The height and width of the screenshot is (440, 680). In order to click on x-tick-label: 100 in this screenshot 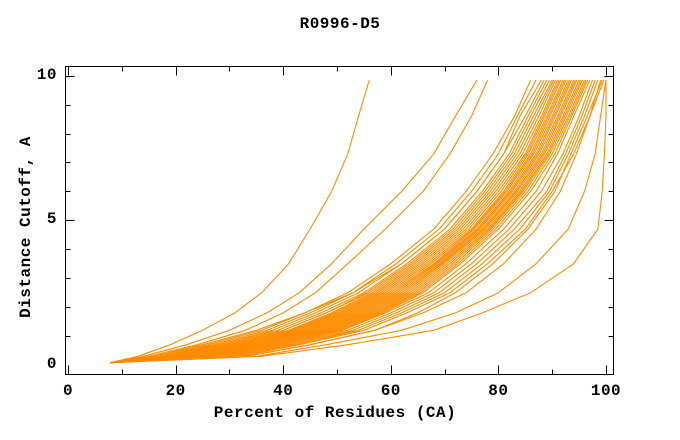, I will do `click(606, 391)`.